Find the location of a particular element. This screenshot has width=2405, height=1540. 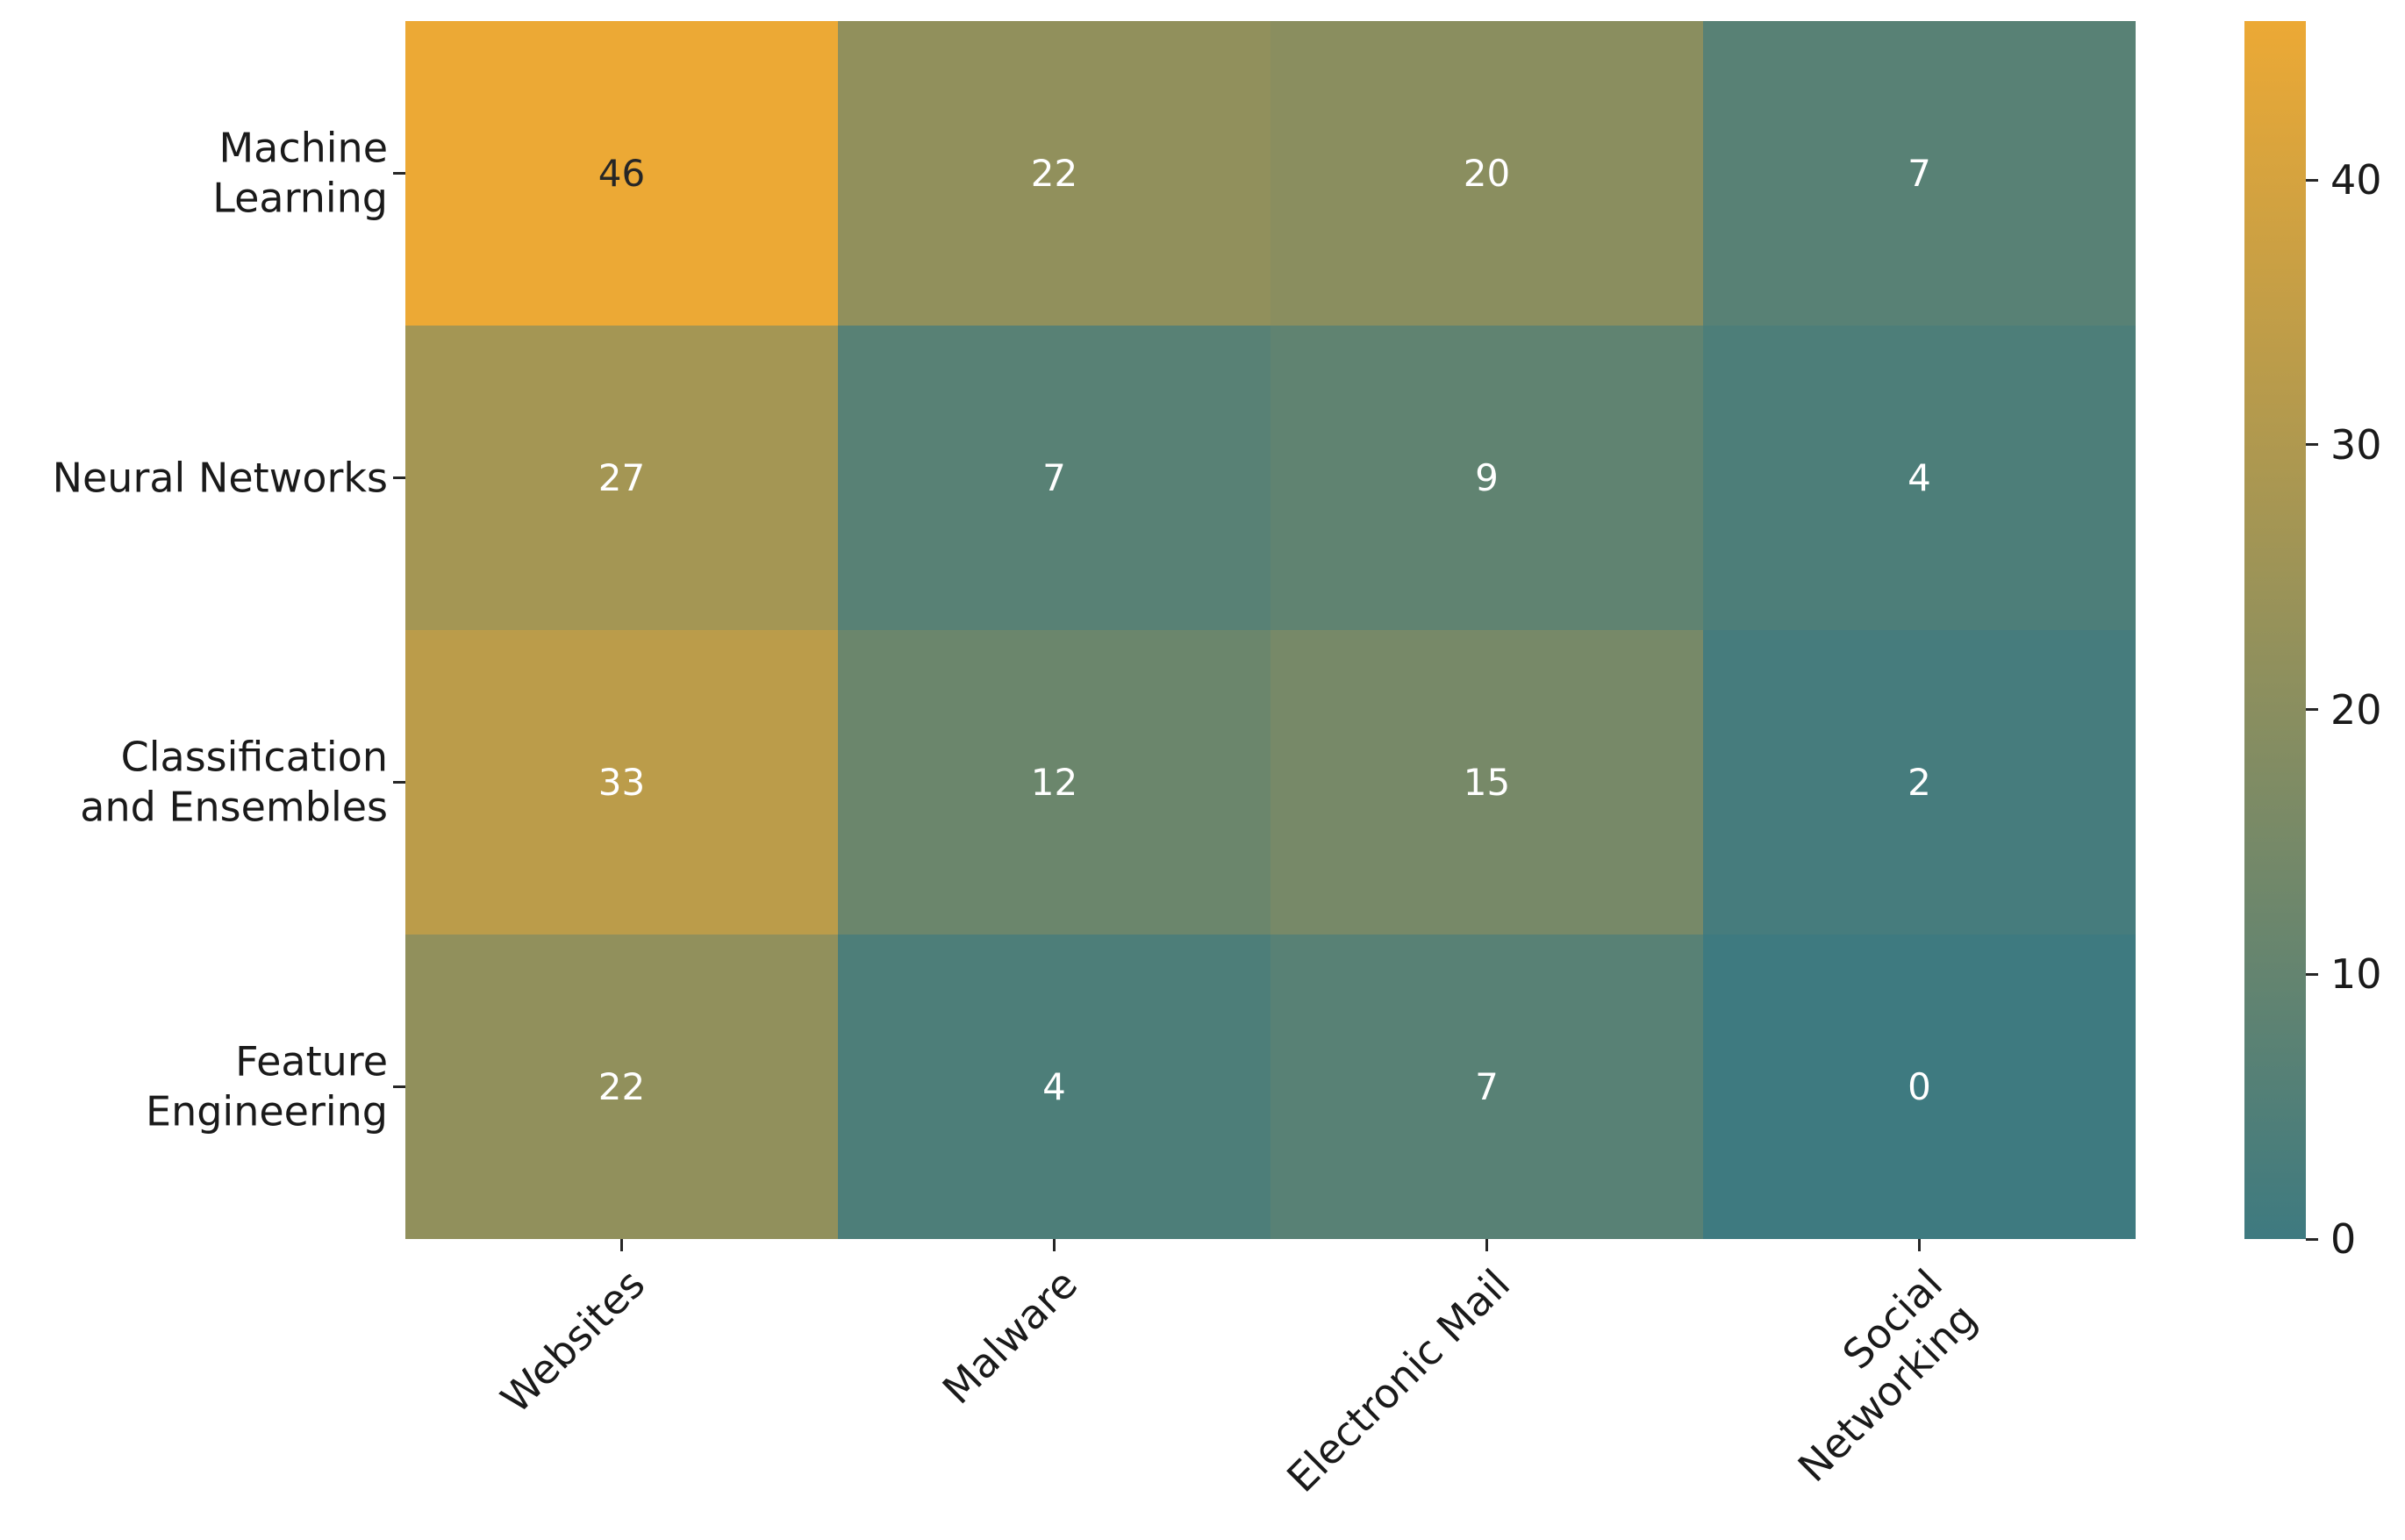

colorbar-tick-label: 20 is located at coordinates (2356, 709).